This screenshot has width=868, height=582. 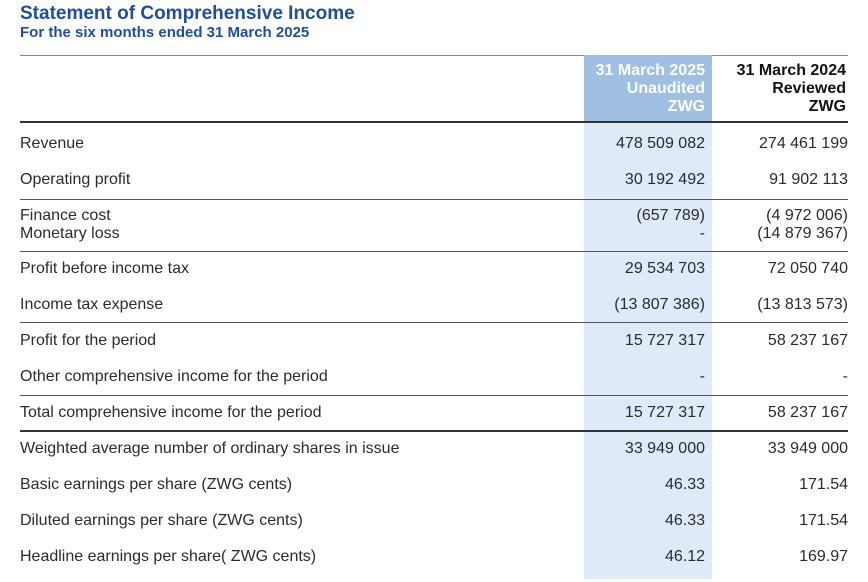 I want to click on value-2025: (13 807 386), so click(x=659, y=304).